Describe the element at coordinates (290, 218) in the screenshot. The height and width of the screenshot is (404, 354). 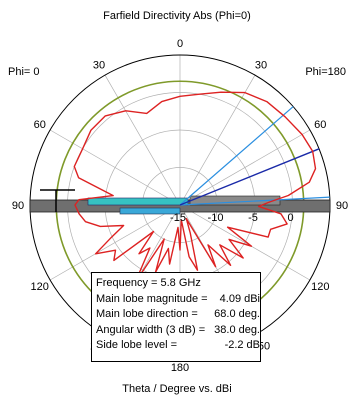
I see `radial-tick-label-3: 0` at that location.